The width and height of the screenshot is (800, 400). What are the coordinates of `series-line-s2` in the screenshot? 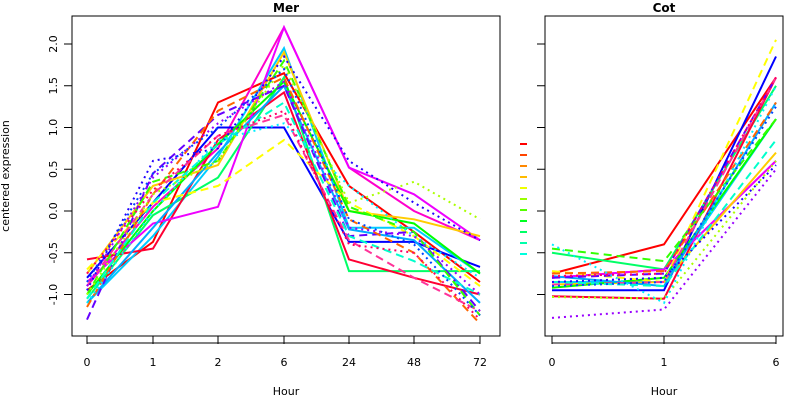 It's located at (664, 219).